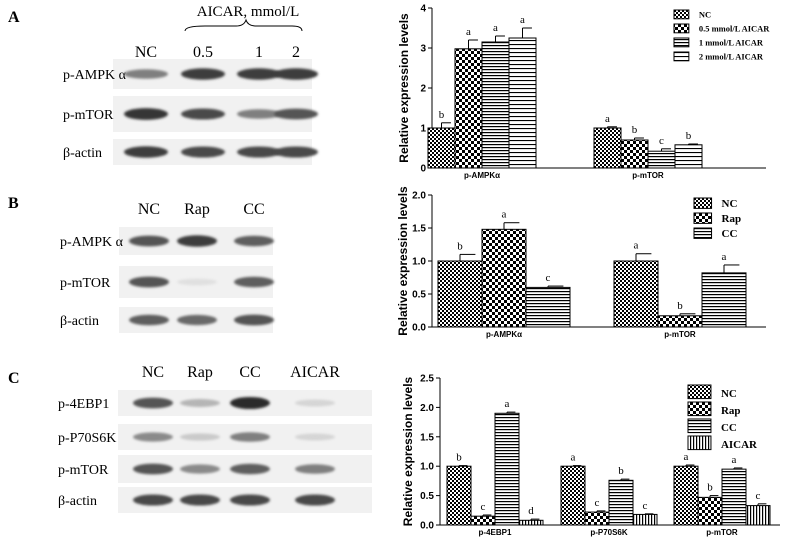  I want to click on x-tick-label: p-P70S6K, so click(609, 532).